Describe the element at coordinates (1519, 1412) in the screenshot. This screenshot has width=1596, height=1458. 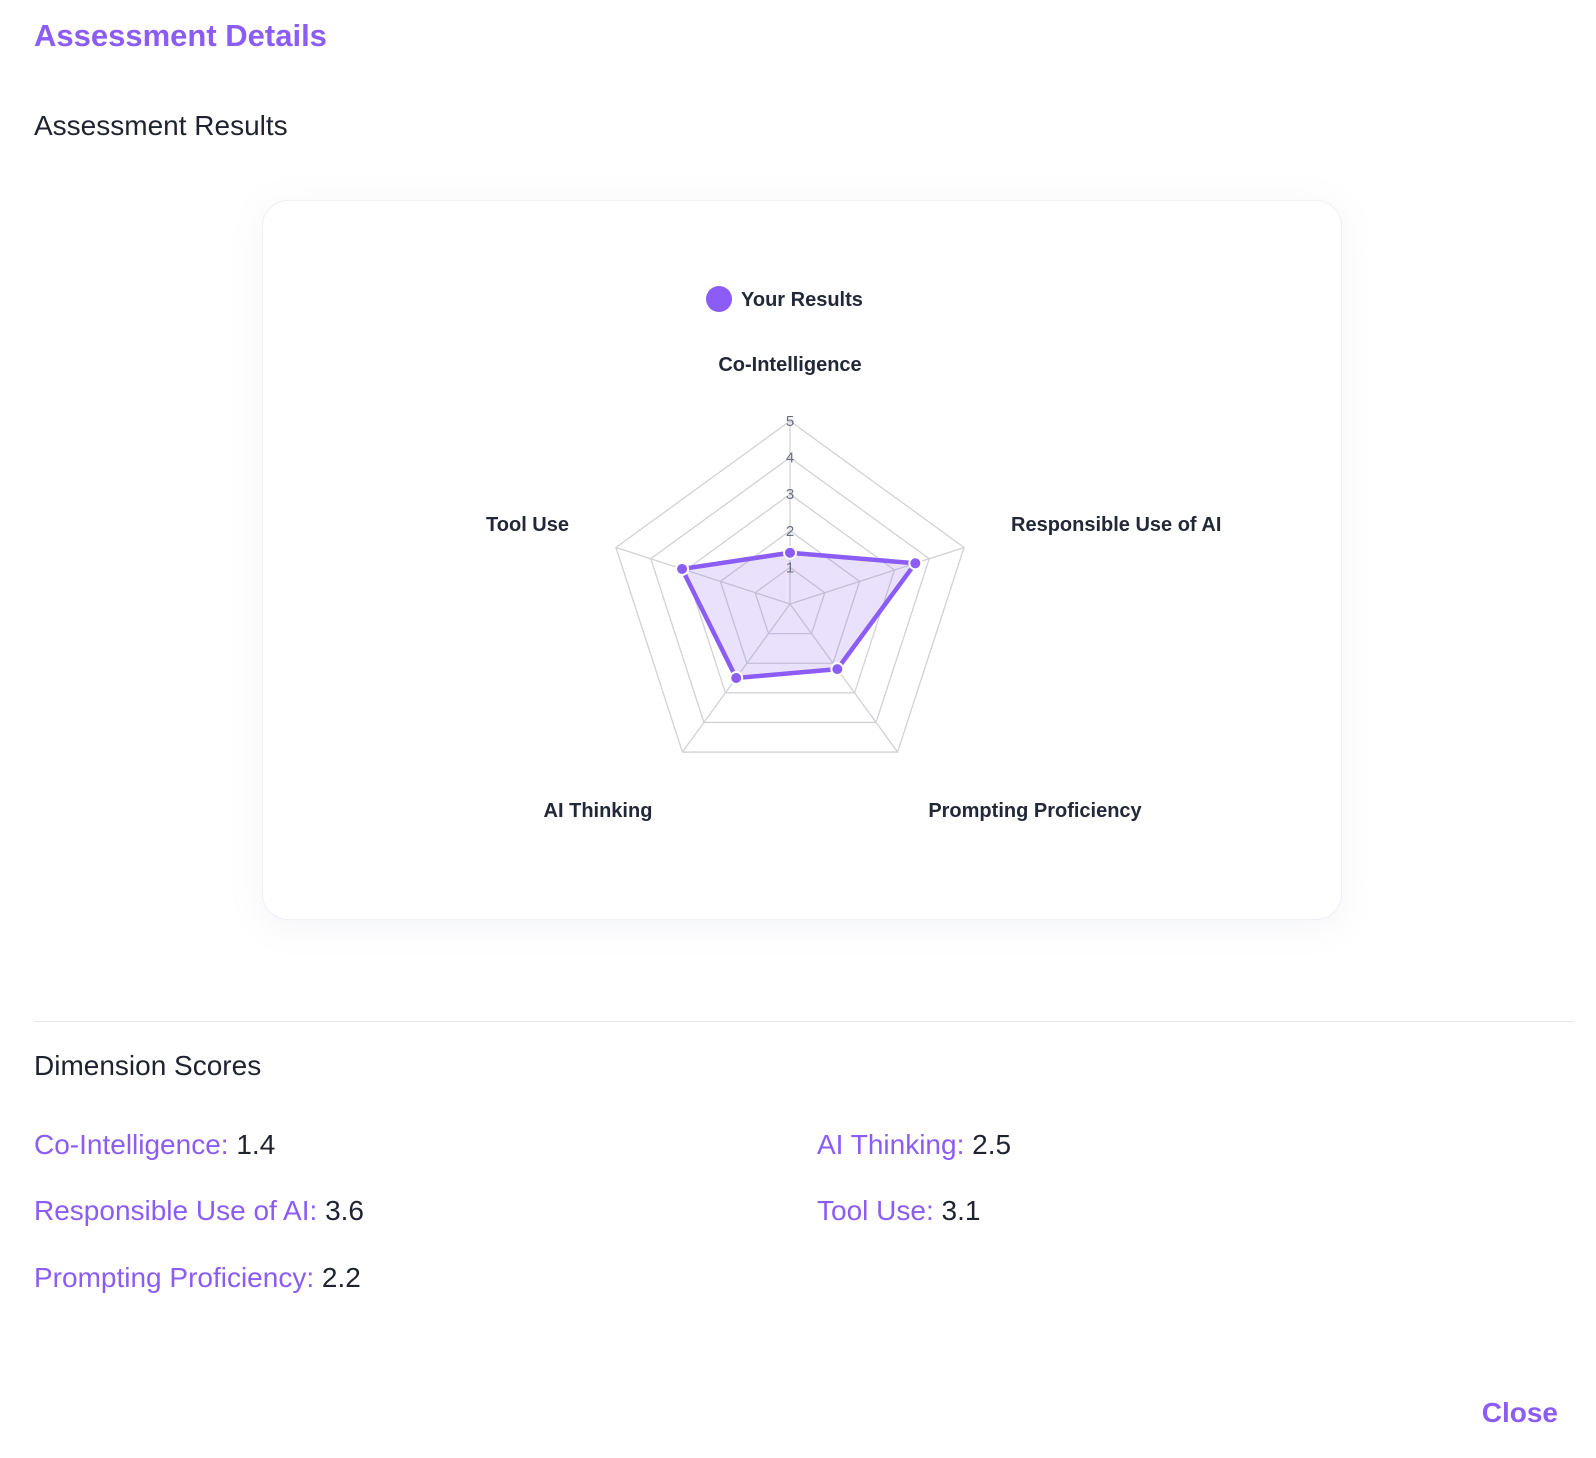
I see `close-button: Close` at that location.